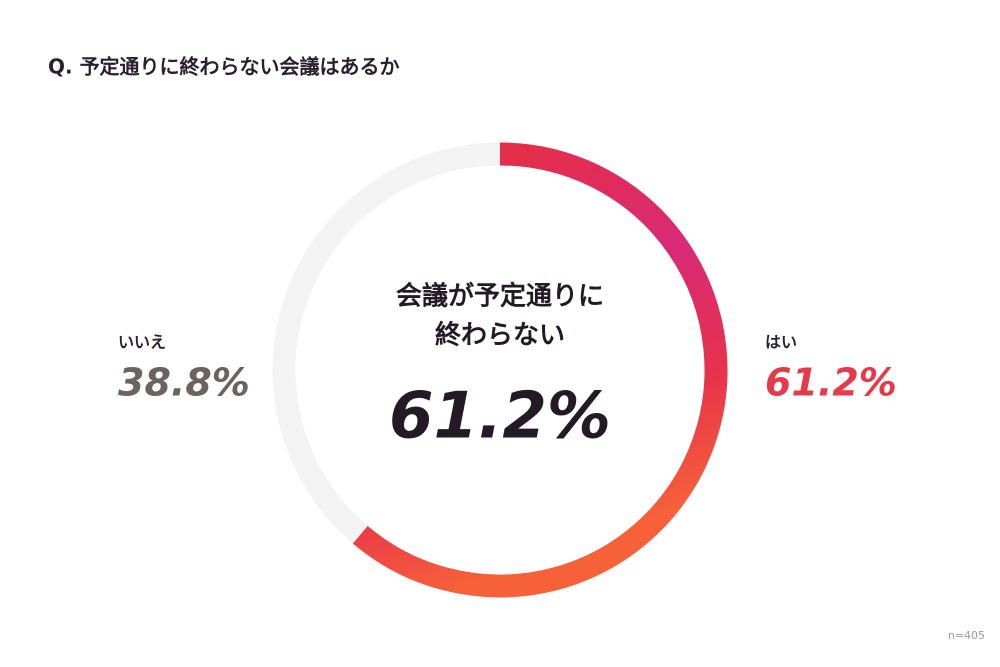  What do you see at coordinates (184, 383) in the screenshot?
I see `value-label: 38.8%` at bounding box center [184, 383].